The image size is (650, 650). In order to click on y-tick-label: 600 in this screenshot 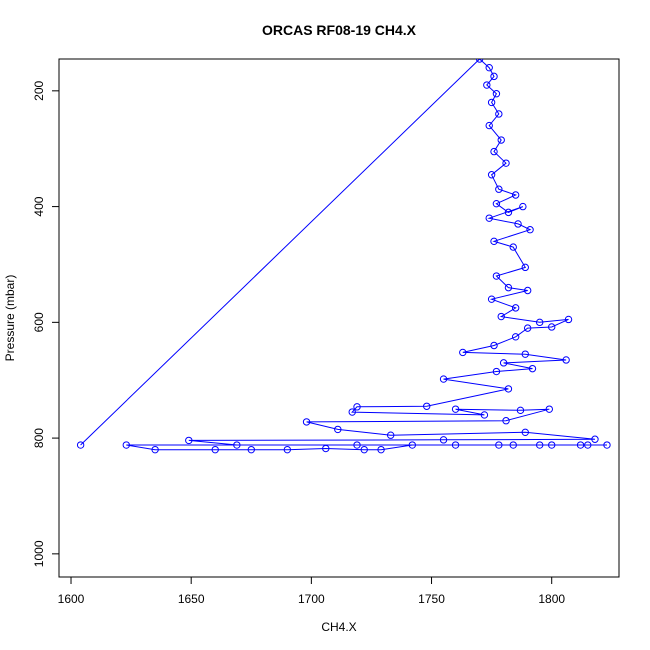, I will do `click(39, 322)`.